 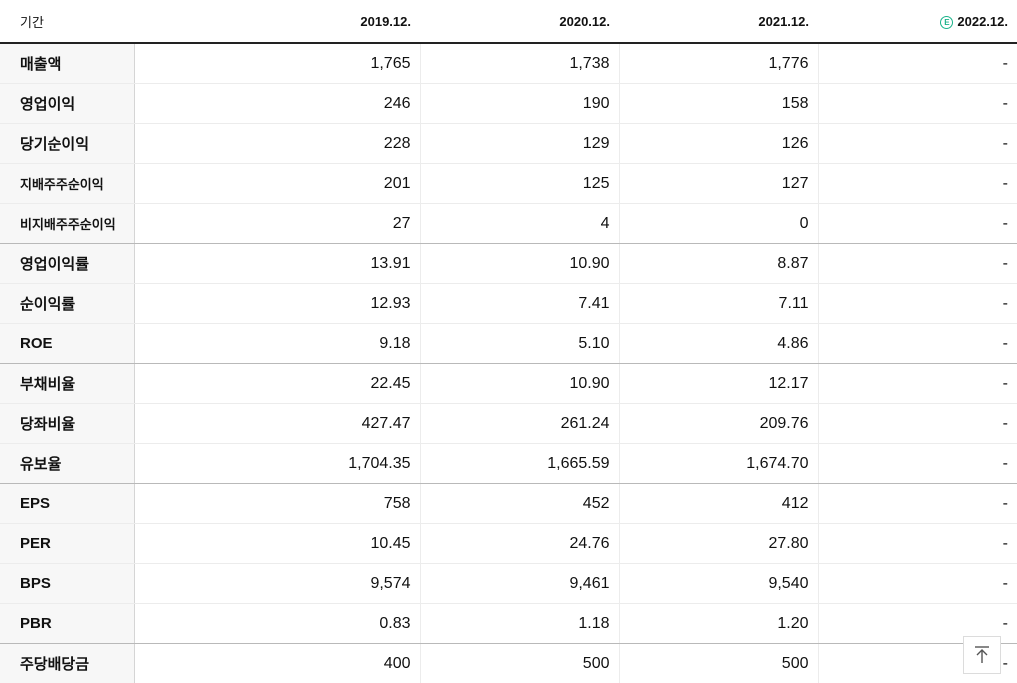 I want to click on table-cell: 125, so click(x=519, y=183).